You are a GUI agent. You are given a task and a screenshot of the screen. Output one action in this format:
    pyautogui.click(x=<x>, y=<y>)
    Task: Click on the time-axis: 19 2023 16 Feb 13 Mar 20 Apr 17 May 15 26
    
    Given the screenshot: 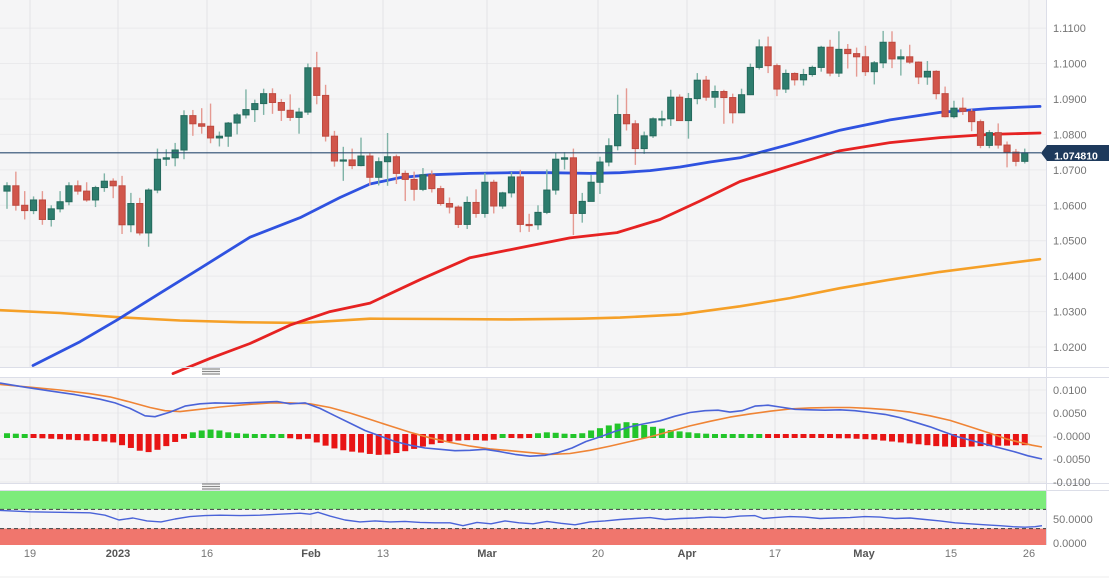 What is the action you would take?
    pyautogui.click(x=529, y=554)
    